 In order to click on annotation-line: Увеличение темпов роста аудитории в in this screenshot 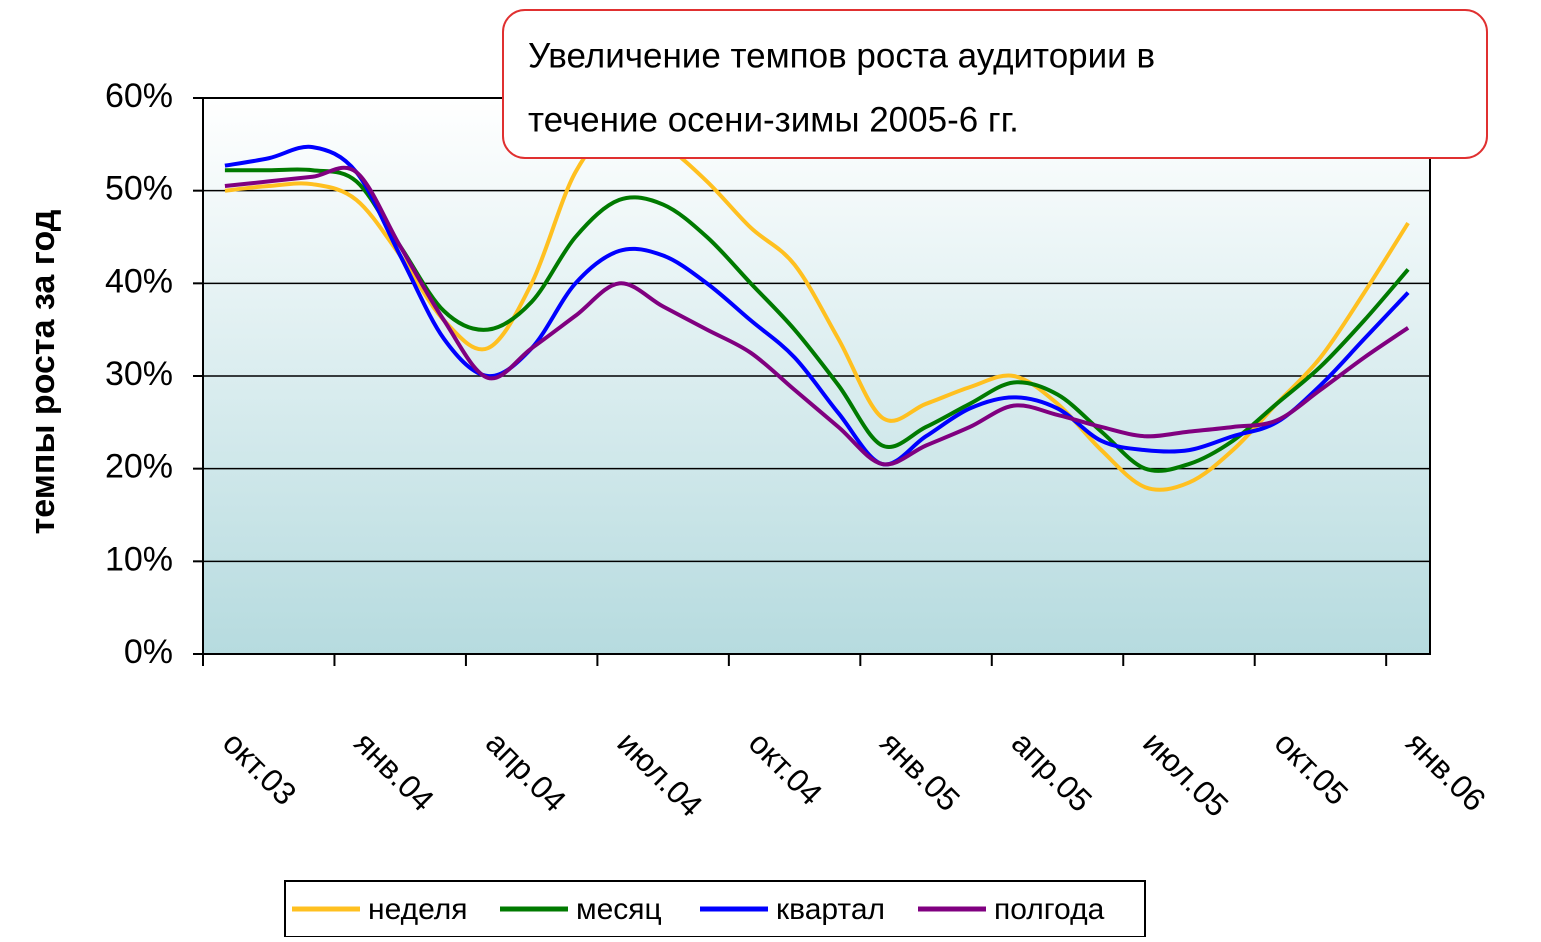, I will do `click(841, 55)`.